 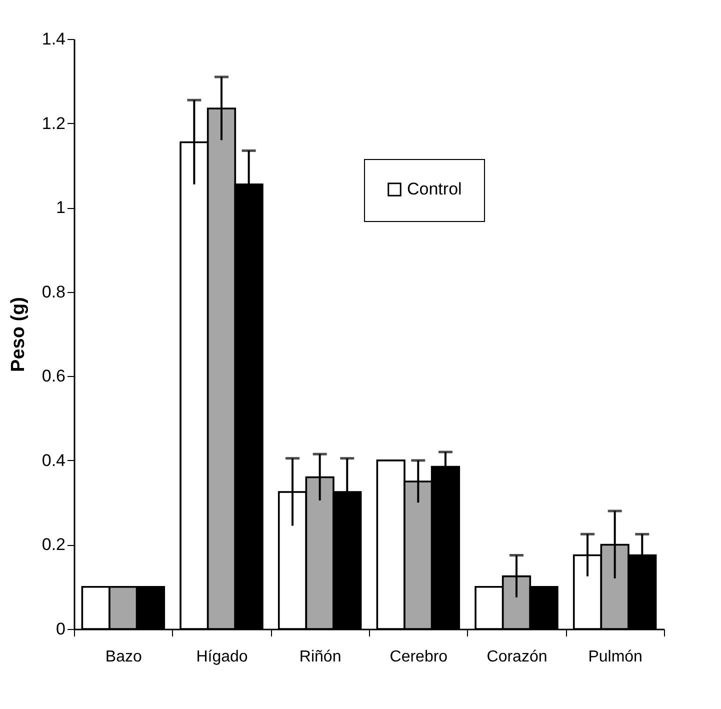 I want to click on x-tick-label: Hígado, so click(x=222, y=657).